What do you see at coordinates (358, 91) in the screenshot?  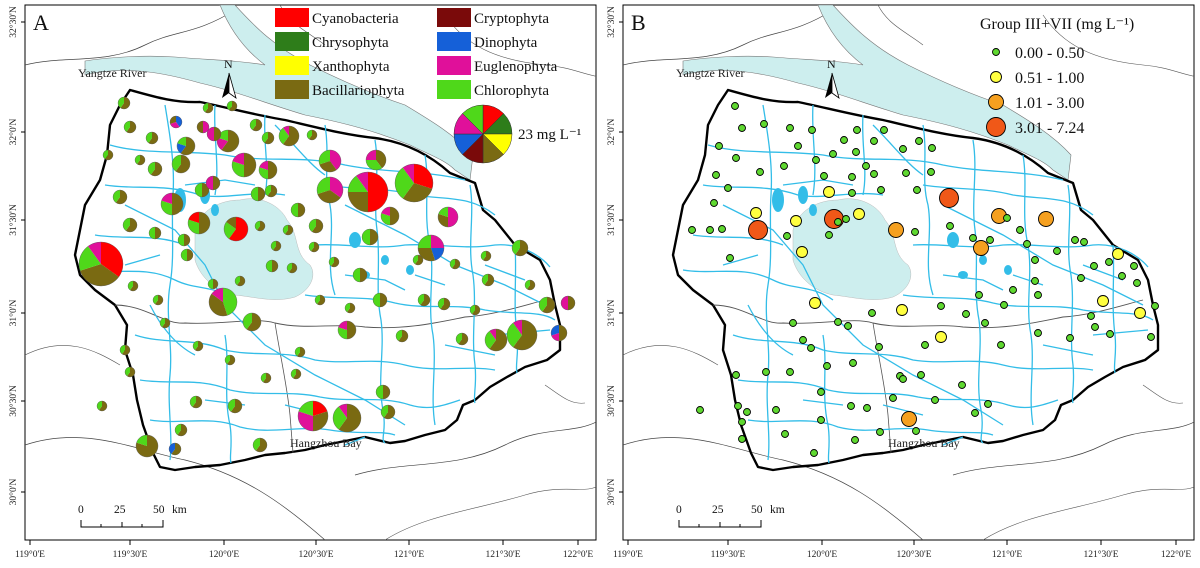 I see `legend-a-label: Bacillariophyta` at bounding box center [358, 91].